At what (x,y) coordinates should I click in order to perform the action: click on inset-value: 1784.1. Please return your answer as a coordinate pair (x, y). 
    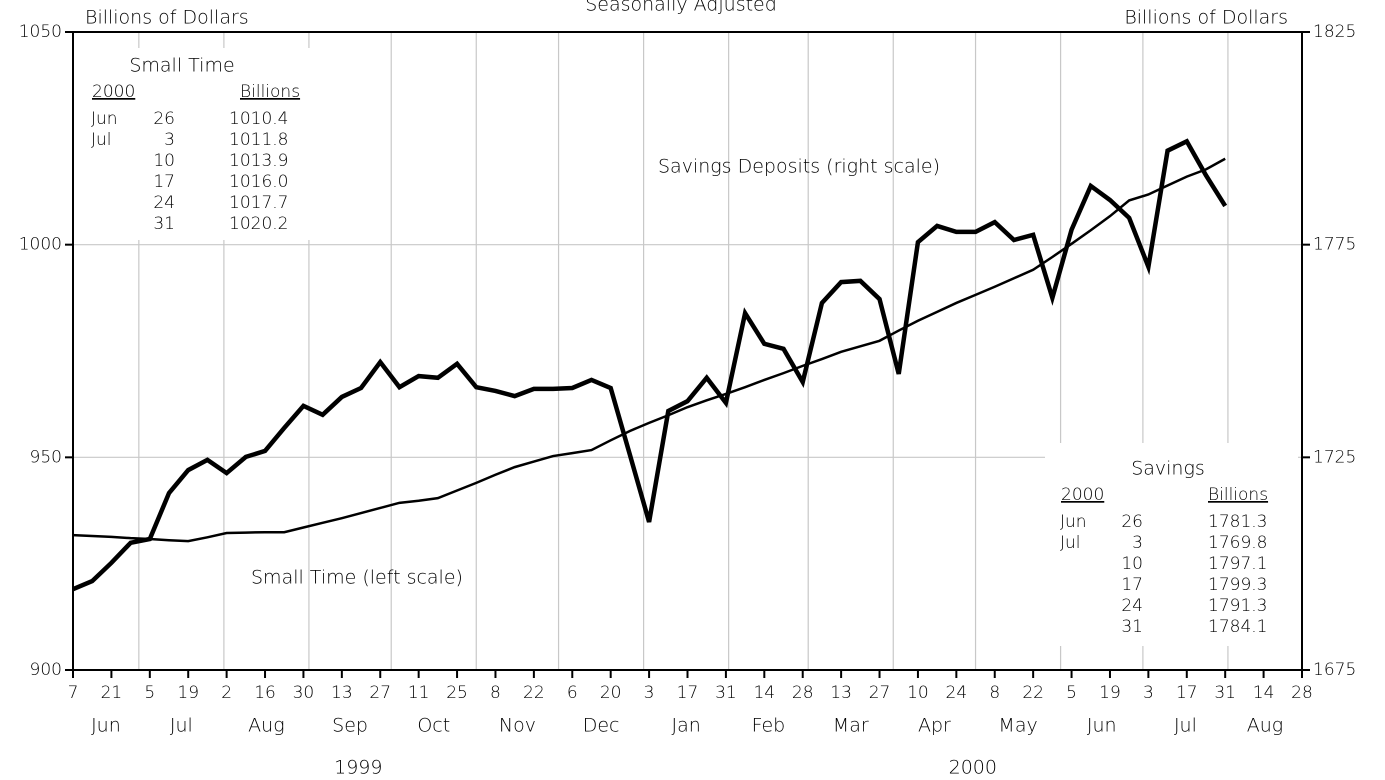
    Looking at the image, I should click on (1237, 627).